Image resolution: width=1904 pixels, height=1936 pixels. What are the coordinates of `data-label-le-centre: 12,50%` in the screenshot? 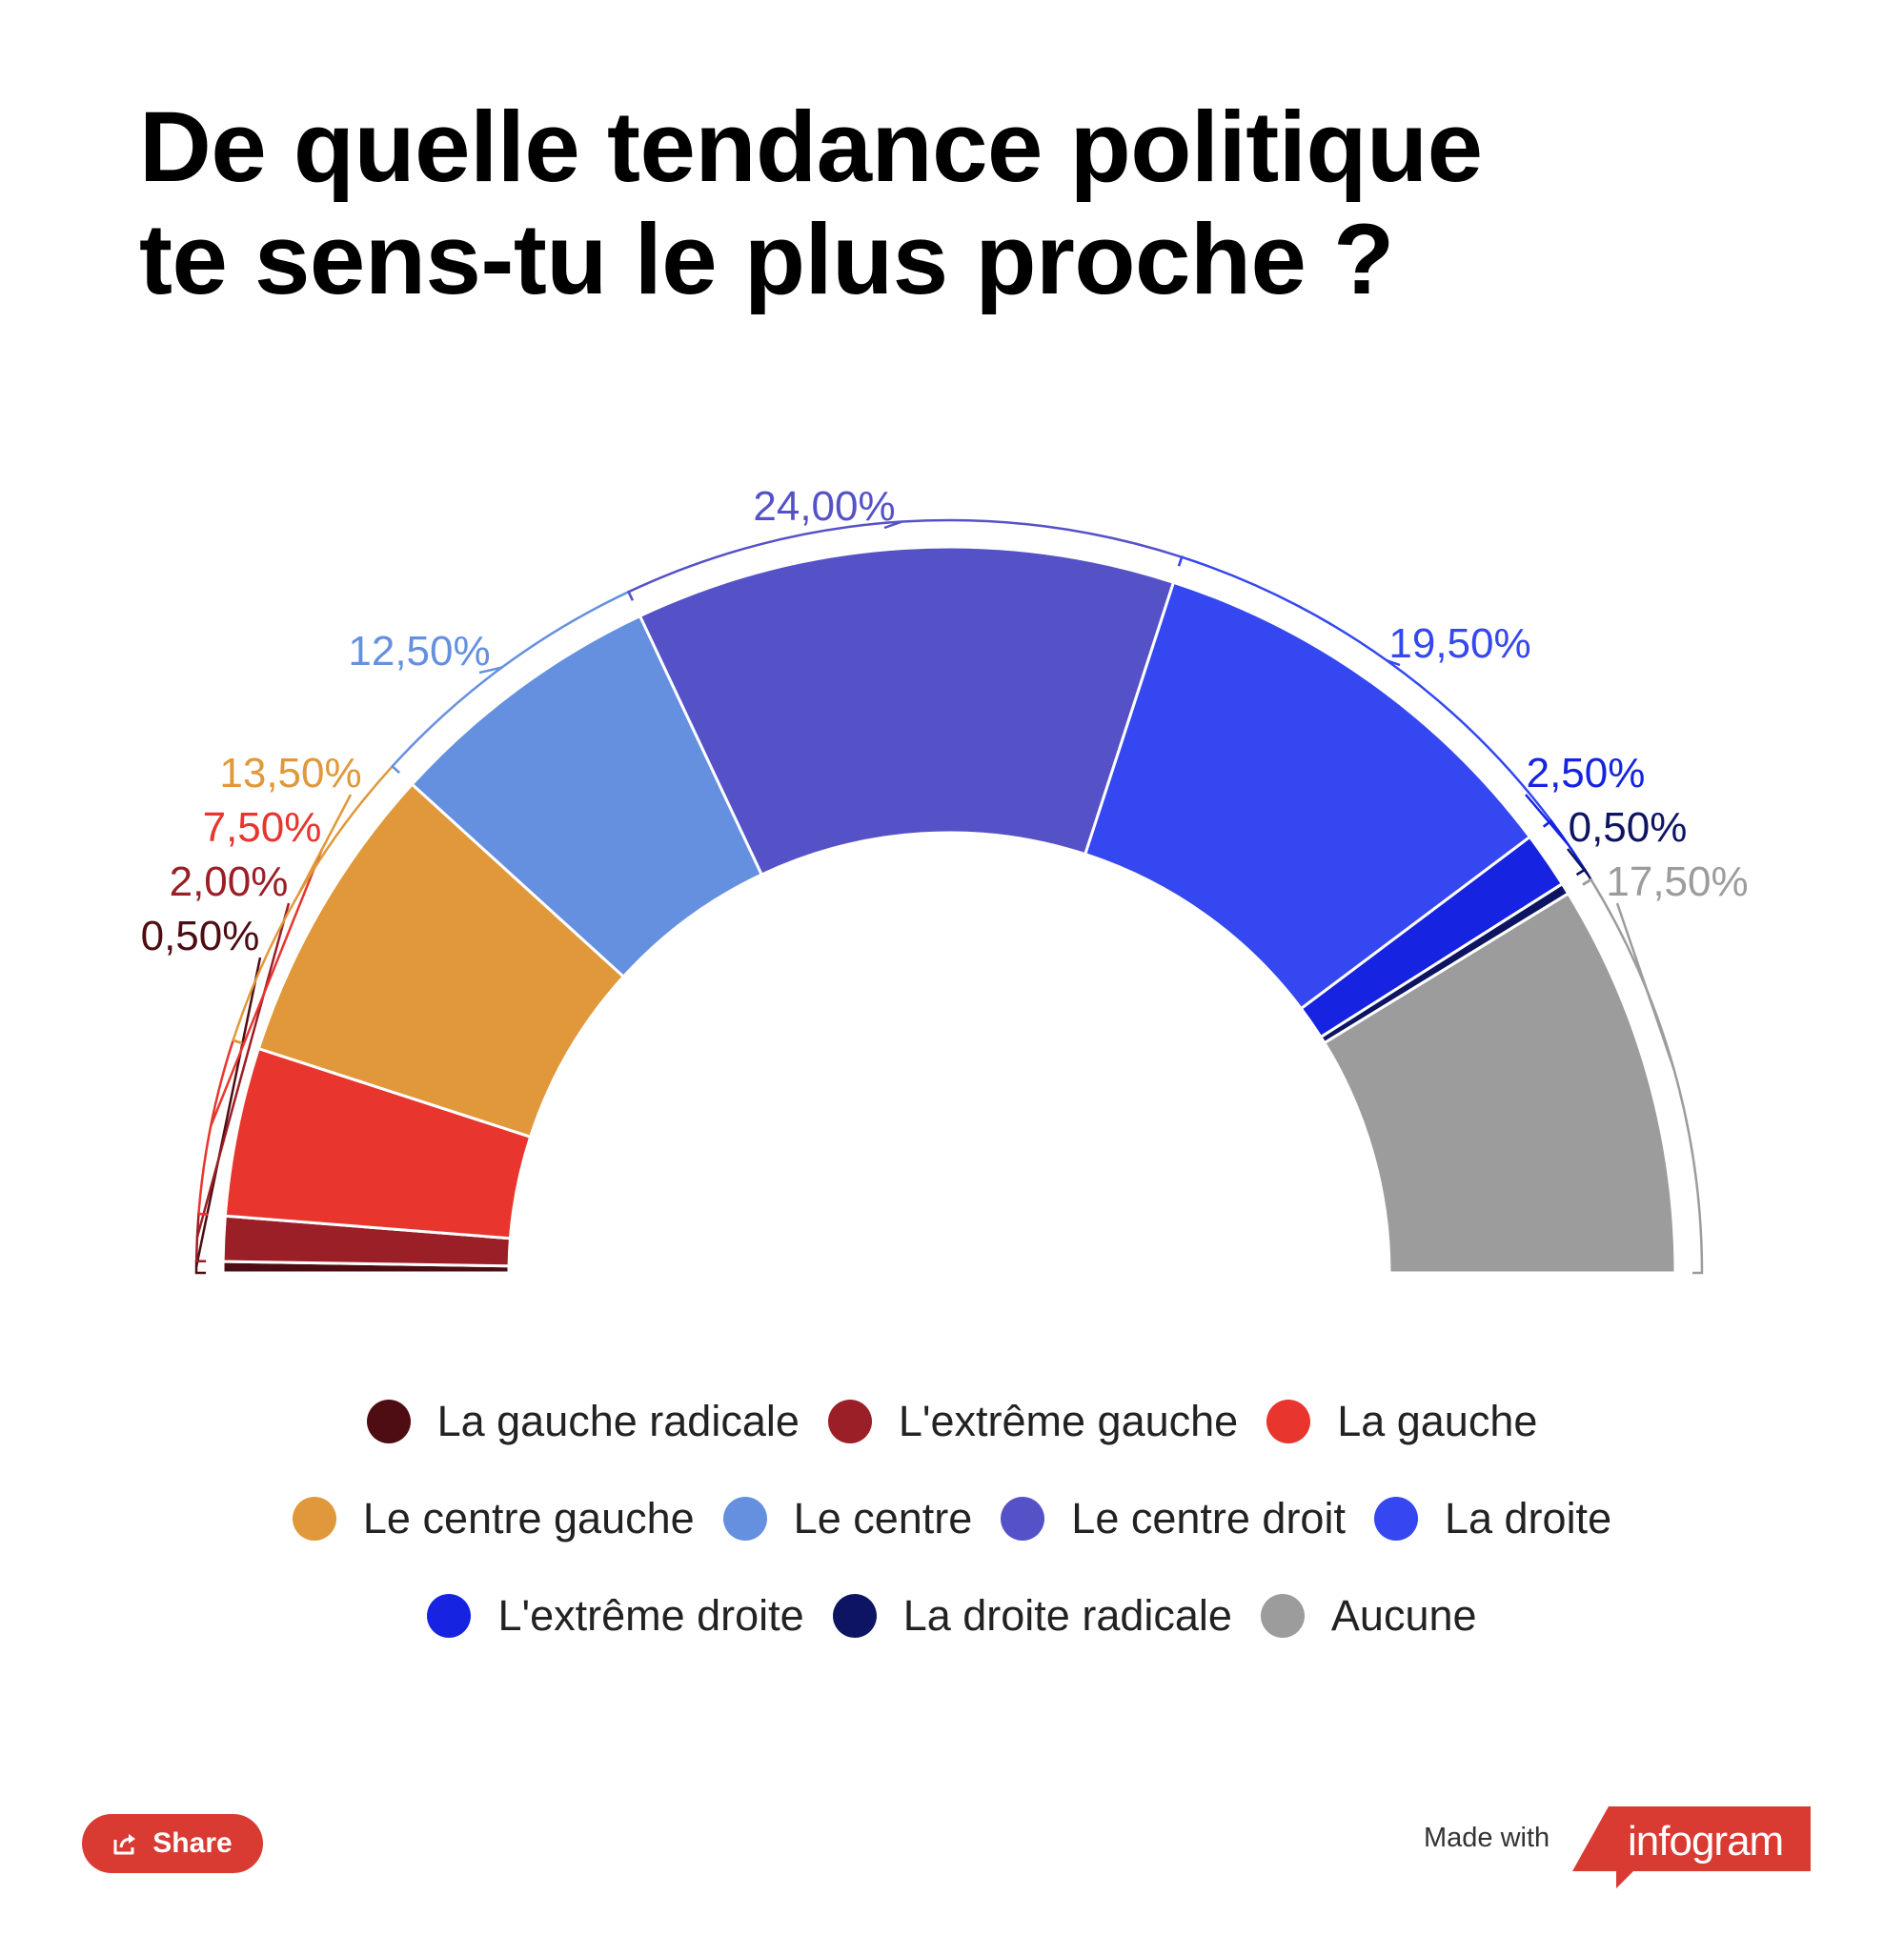 It's located at (419, 651).